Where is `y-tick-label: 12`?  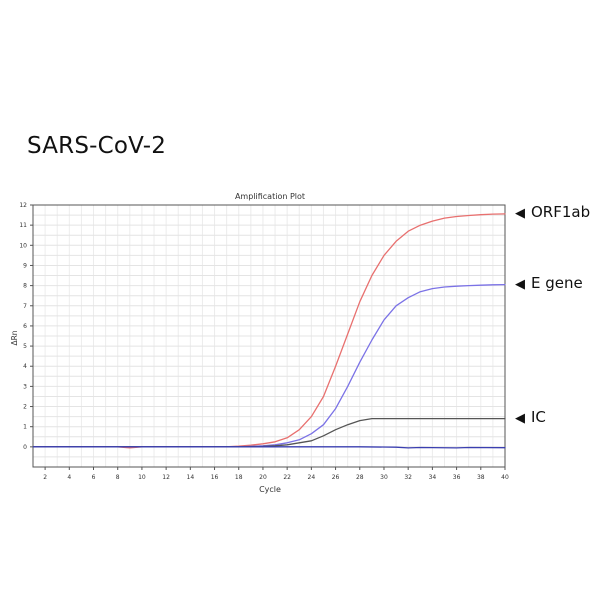 y-tick-label: 12 is located at coordinates (23, 205).